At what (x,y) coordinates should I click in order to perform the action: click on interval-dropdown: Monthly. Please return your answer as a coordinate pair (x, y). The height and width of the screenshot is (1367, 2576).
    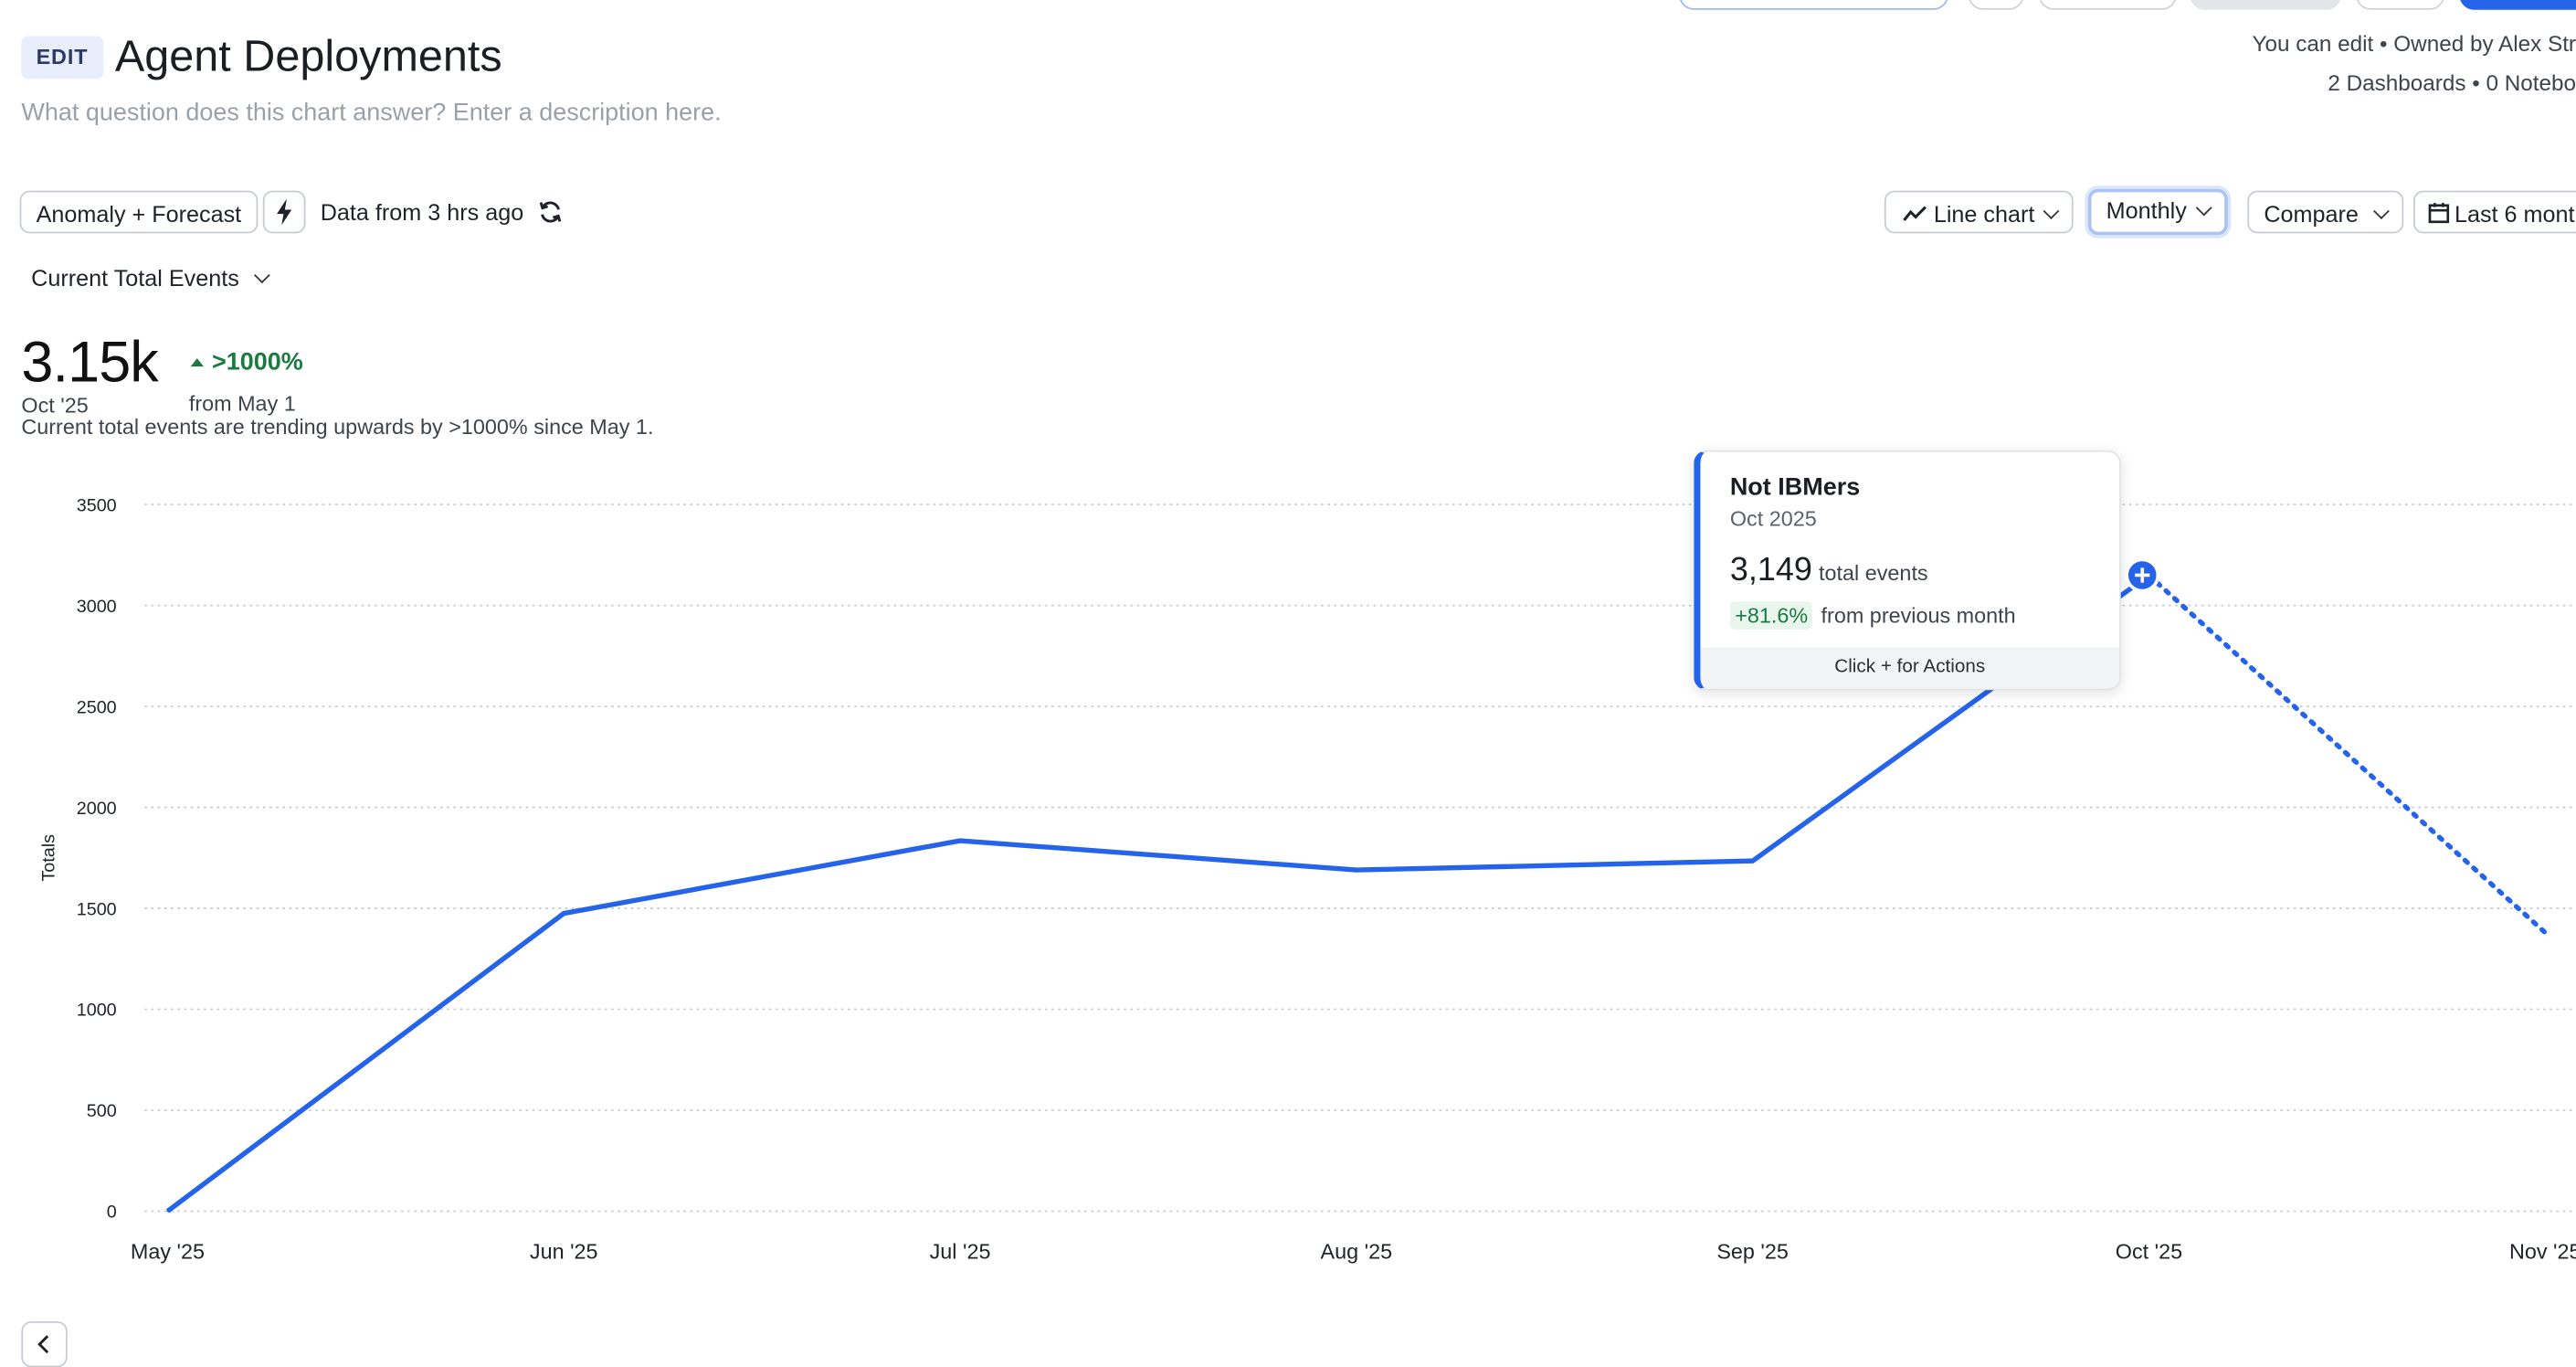
    Looking at the image, I should click on (2157, 212).